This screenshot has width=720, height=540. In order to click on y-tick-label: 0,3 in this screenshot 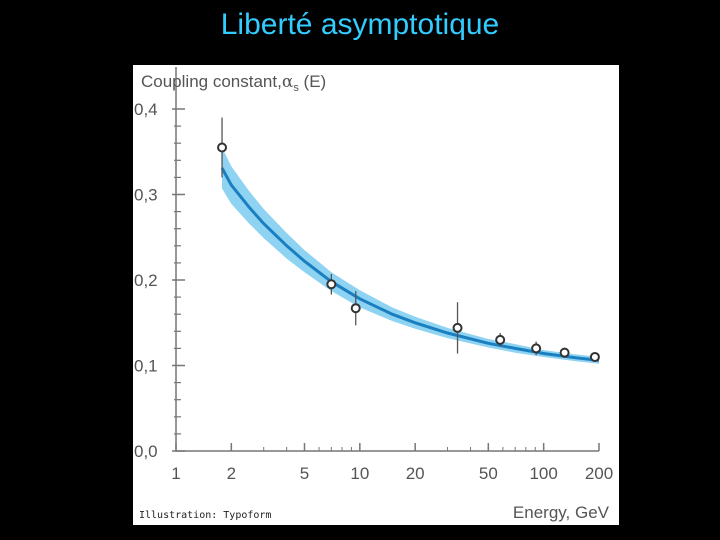, I will do `click(146, 195)`.